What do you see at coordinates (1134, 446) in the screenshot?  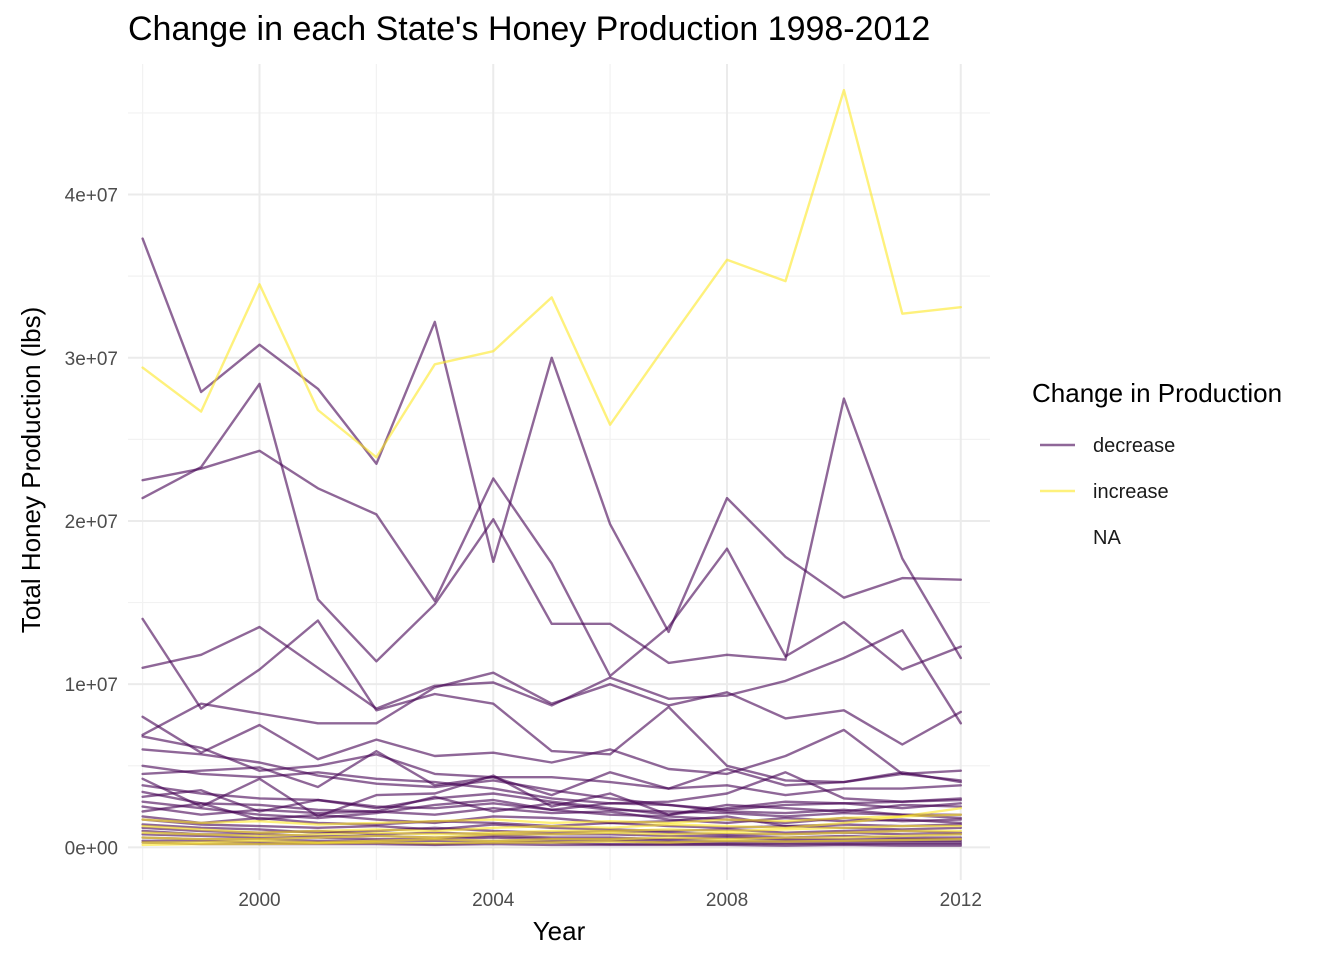 I see `legend-label-decrease: decrease` at bounding box center [1134, 446].